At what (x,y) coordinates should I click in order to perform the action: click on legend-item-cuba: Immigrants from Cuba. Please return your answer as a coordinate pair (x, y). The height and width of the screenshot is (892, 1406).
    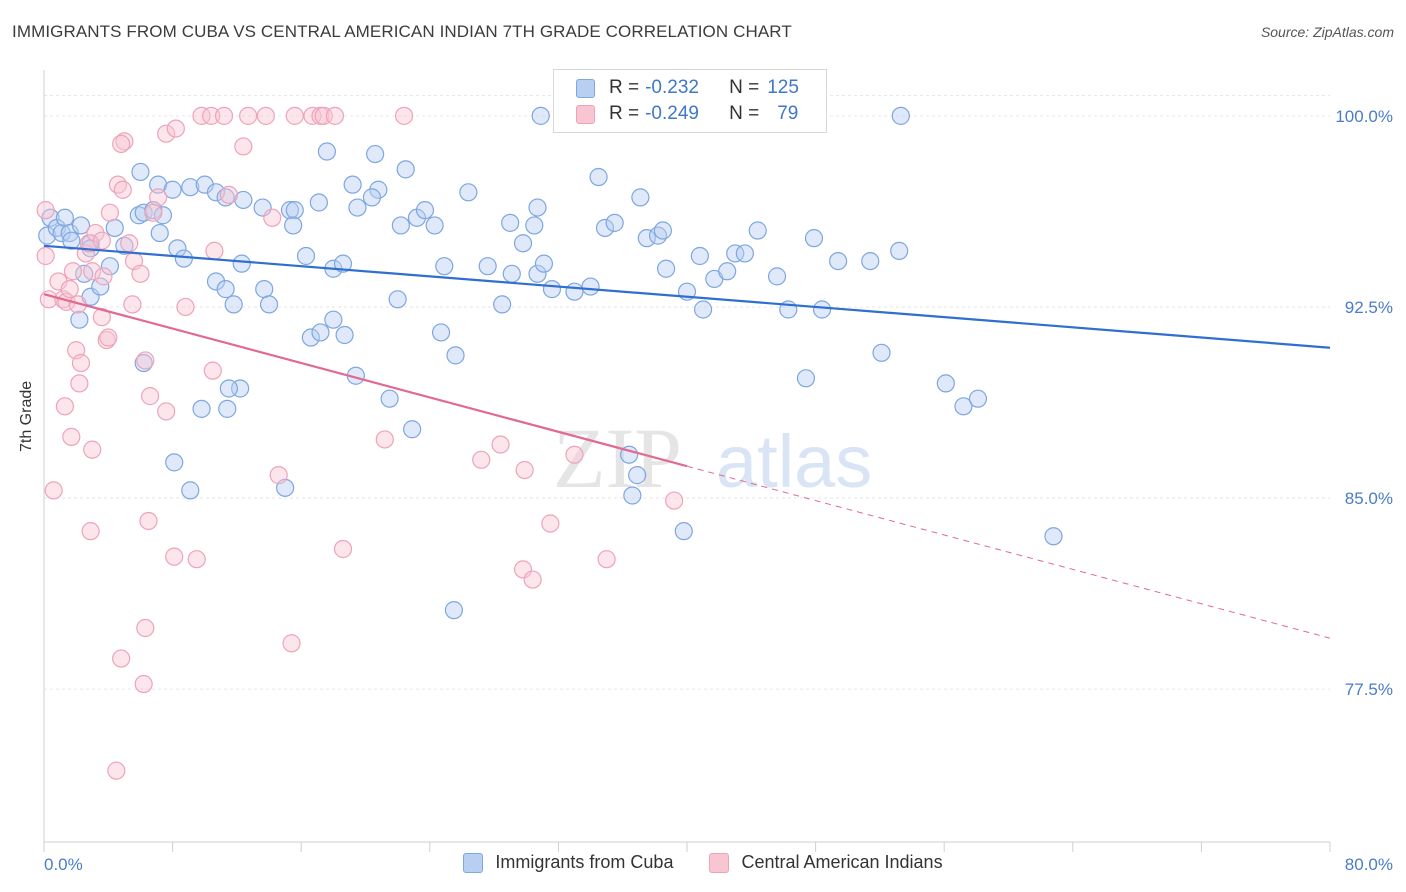
    Looking at the image, I should click on (568, 862).